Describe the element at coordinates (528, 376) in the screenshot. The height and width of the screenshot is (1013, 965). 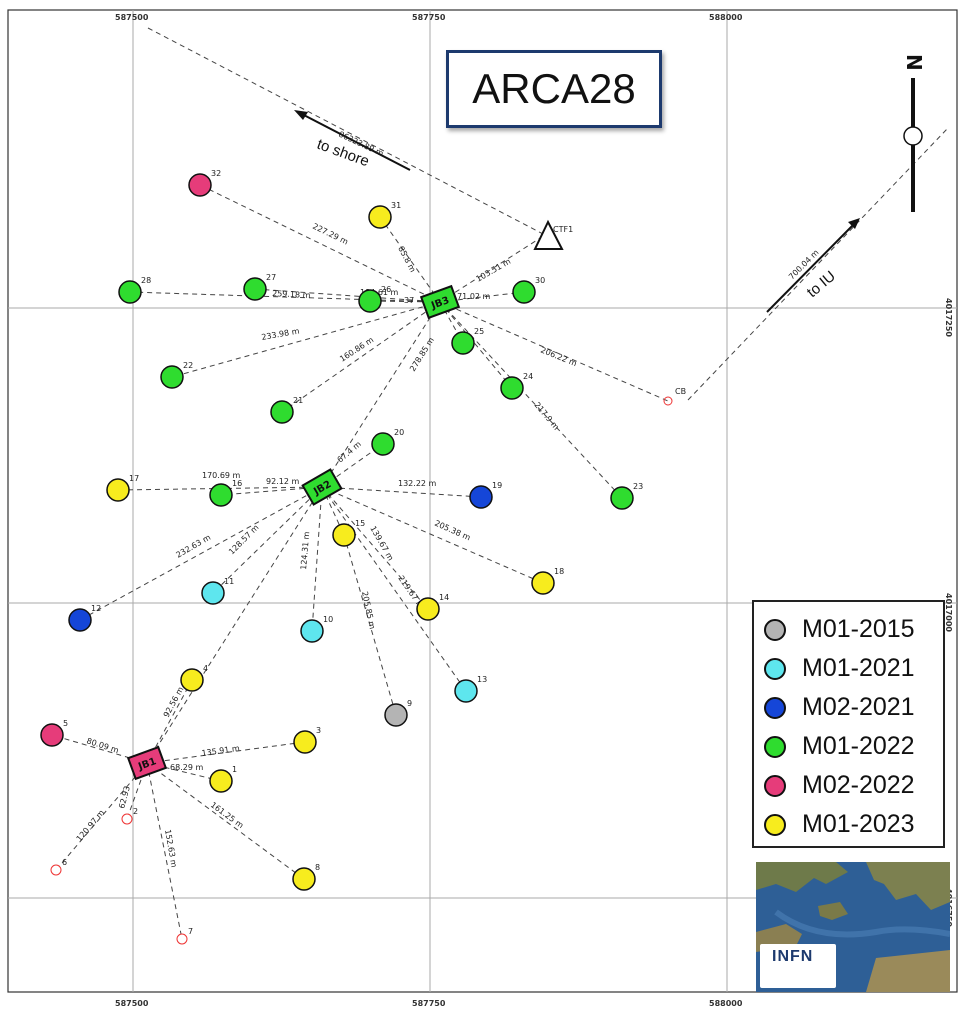
I see `detection-unit-label: 24` at that location.